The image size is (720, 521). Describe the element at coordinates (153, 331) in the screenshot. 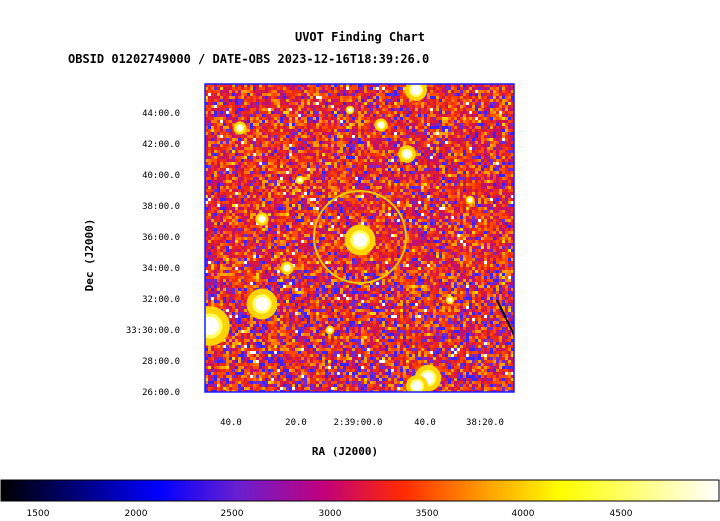

I see `dec-tick-label: 33:30:00.0` at that location.